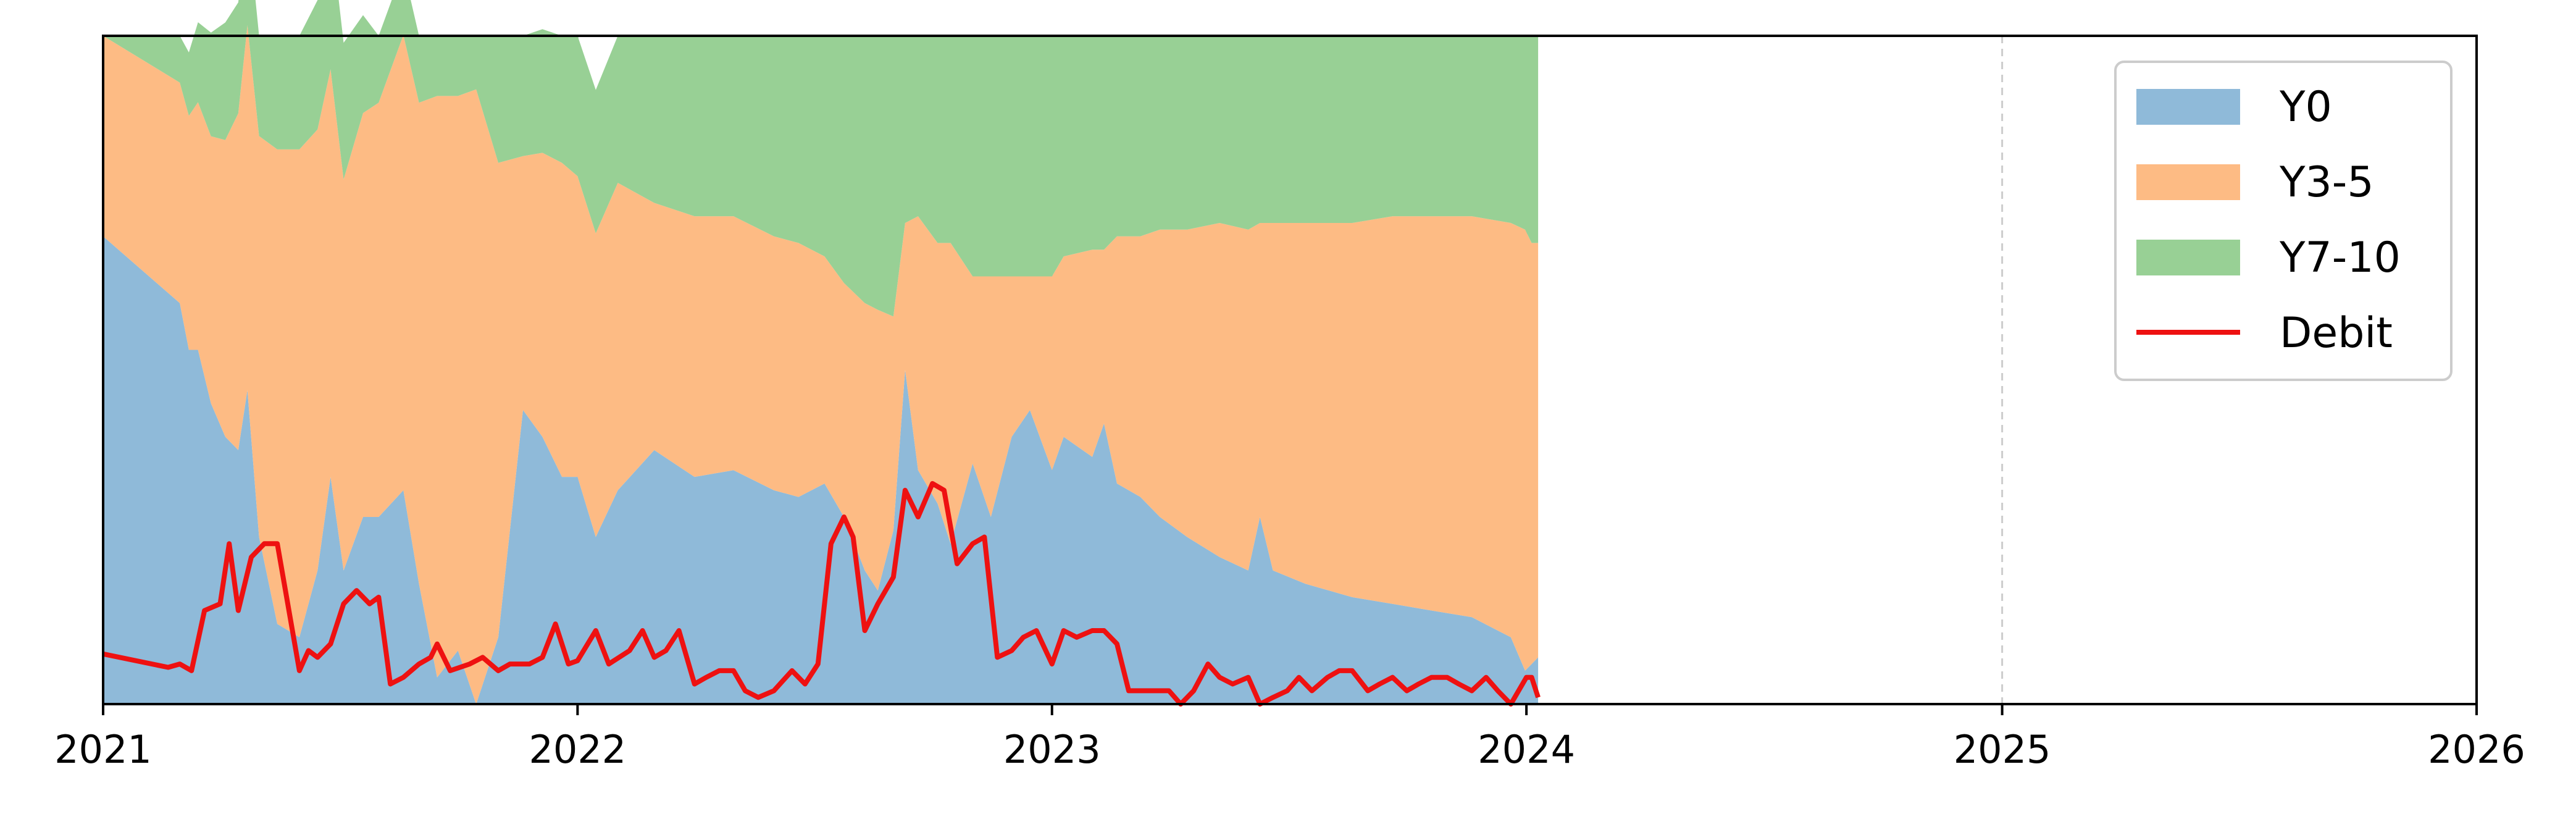 Image resolution: width=2576 pixels, height=827 pixels. Describe the element at coordinates (2327, 182) in the screenshot. I see `legend-label-y3-5: Y3-5` at that location.